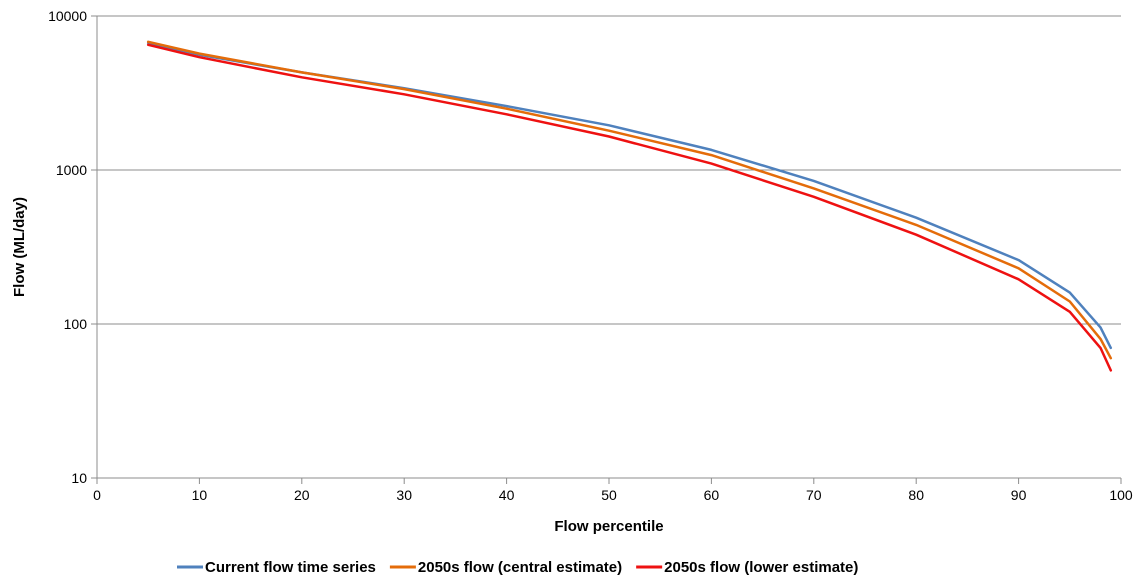 The image size is (1138, 586). I want to click on x-tick-label: 40, so click(507, 495).